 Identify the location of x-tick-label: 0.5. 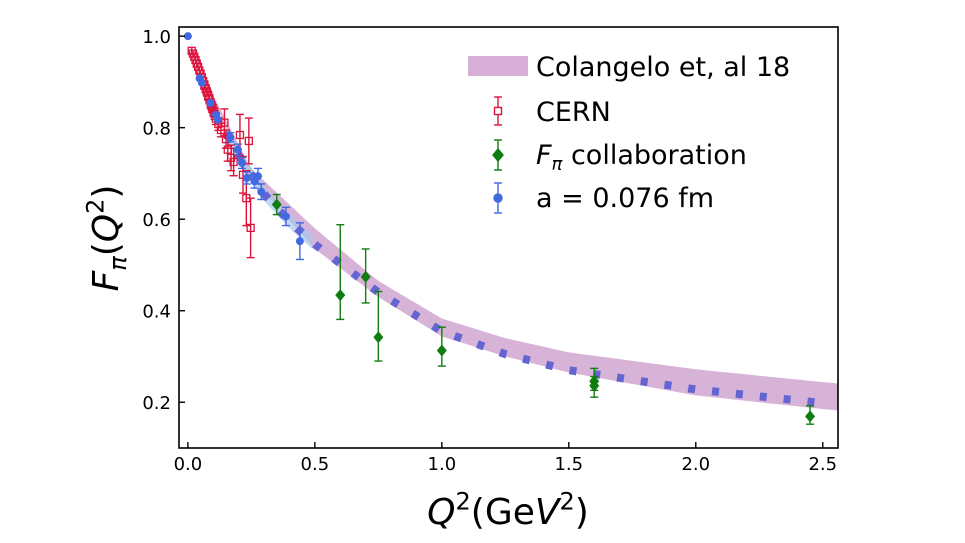
(315, 464).